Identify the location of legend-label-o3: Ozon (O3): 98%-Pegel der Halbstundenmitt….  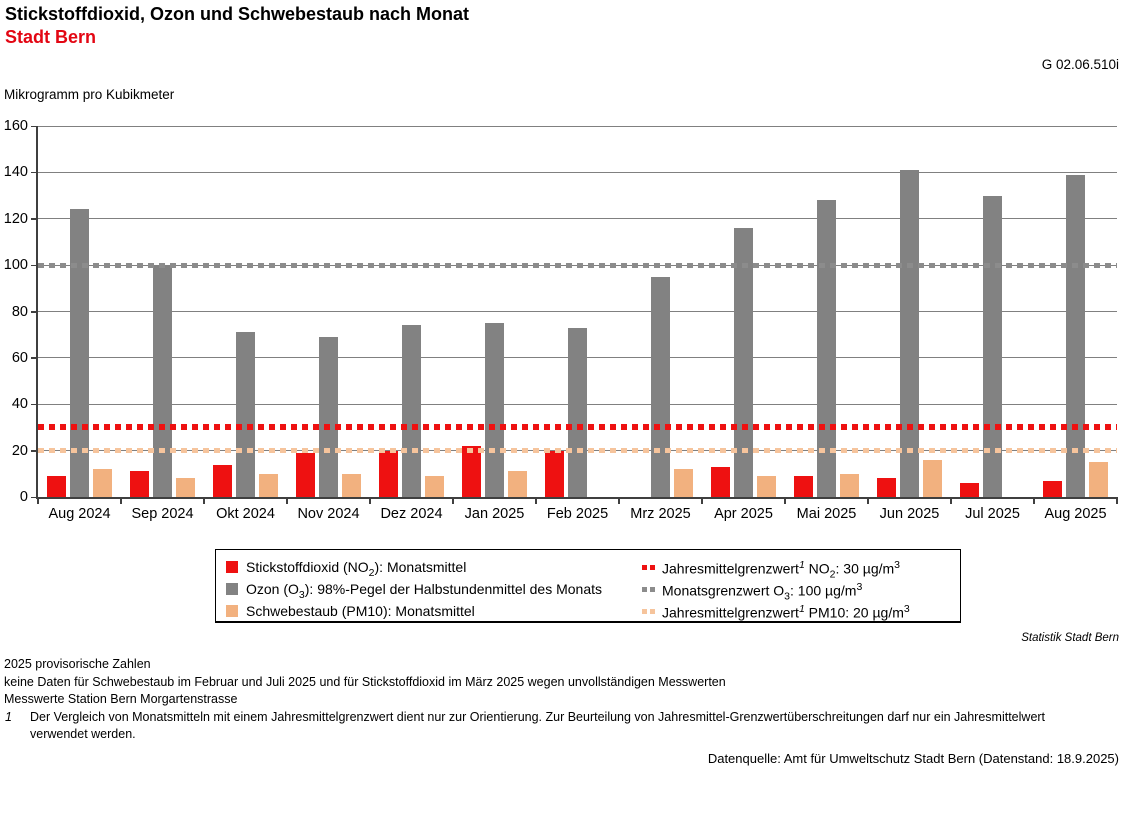
(424, 591).